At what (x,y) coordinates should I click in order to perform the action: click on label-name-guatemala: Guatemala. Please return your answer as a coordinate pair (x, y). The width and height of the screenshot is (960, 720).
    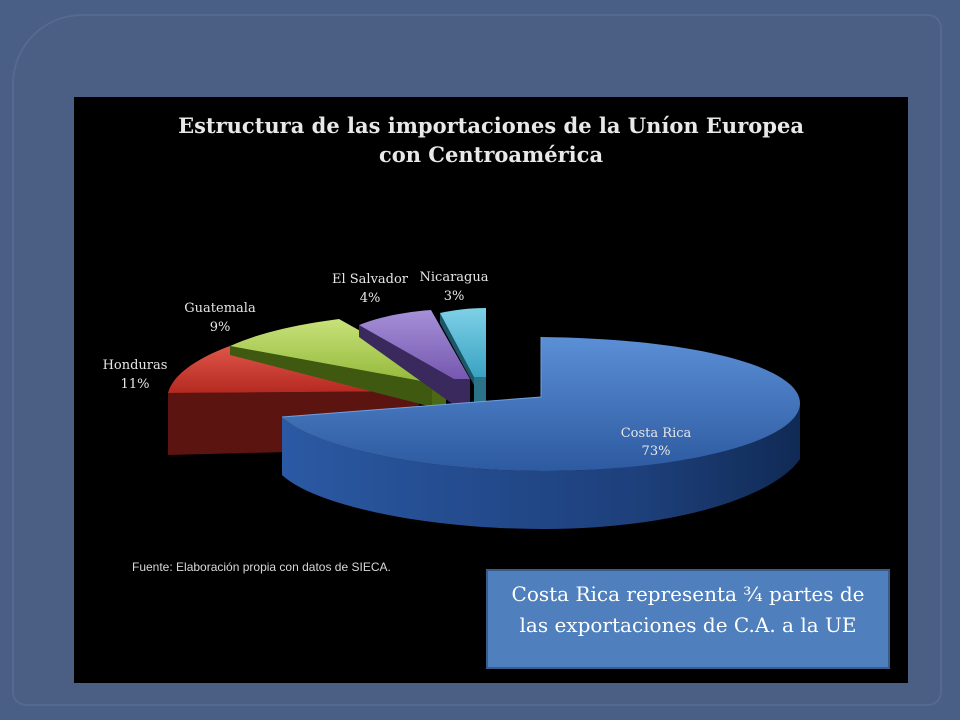
    Looking at the image, I should click on (220, 308).